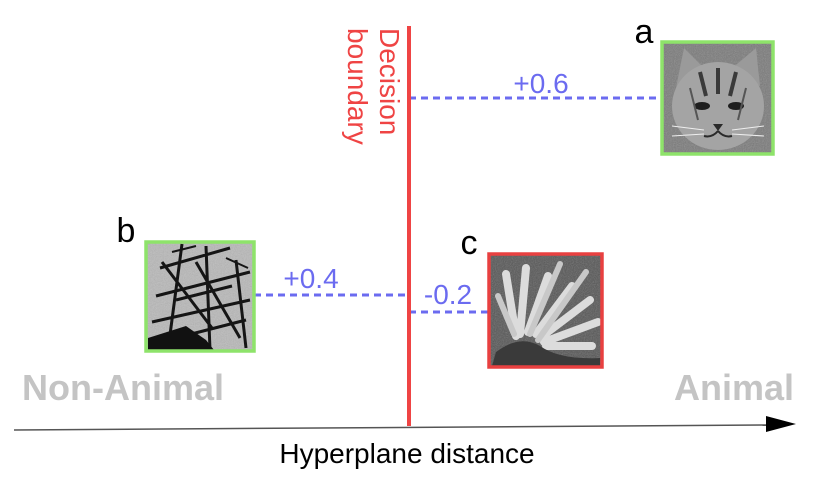 The height and width of the screenshot is (493, 822). I want to click on distance-value-b: +0.4, so click(310, 278).